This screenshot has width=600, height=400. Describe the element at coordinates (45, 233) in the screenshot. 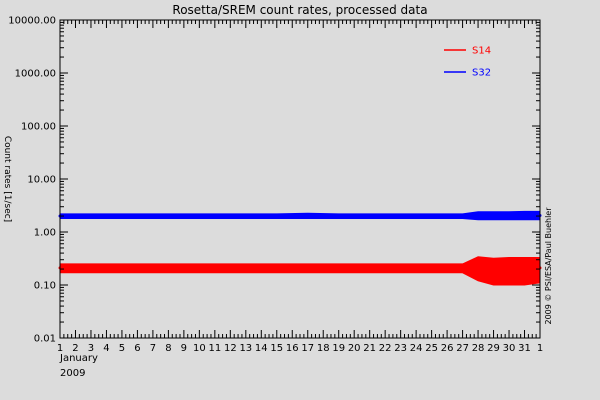

I see `y-tick-label: 1.00` at that location.